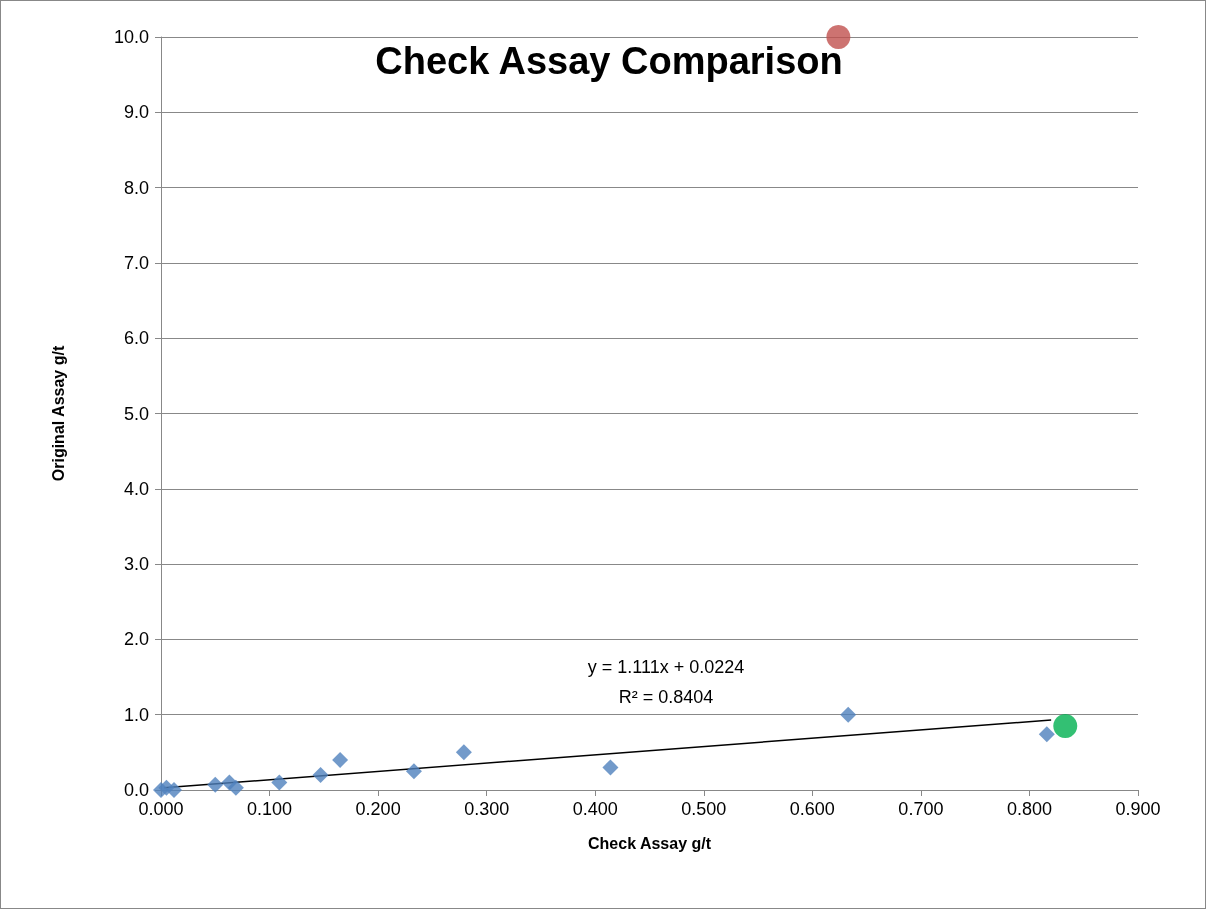 This screenshot has height=909, width=1206. What do you see at coordinates (136, 488) in the screenshot?
I see `y-tick-label: 4.0` at bounding box center [136, 488].